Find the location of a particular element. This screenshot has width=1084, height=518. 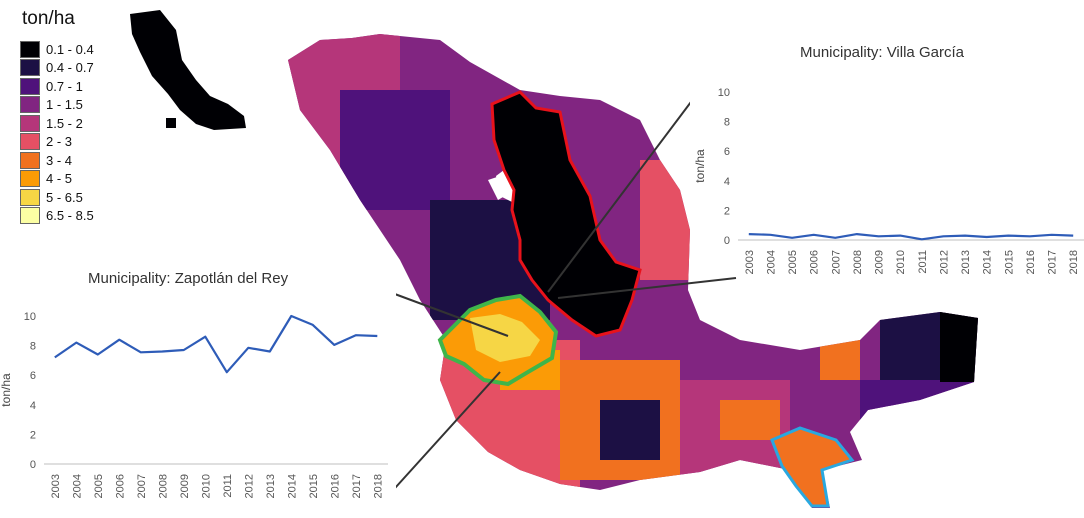

legend-item: 4 - 5 is located at coordinates (57, 179).